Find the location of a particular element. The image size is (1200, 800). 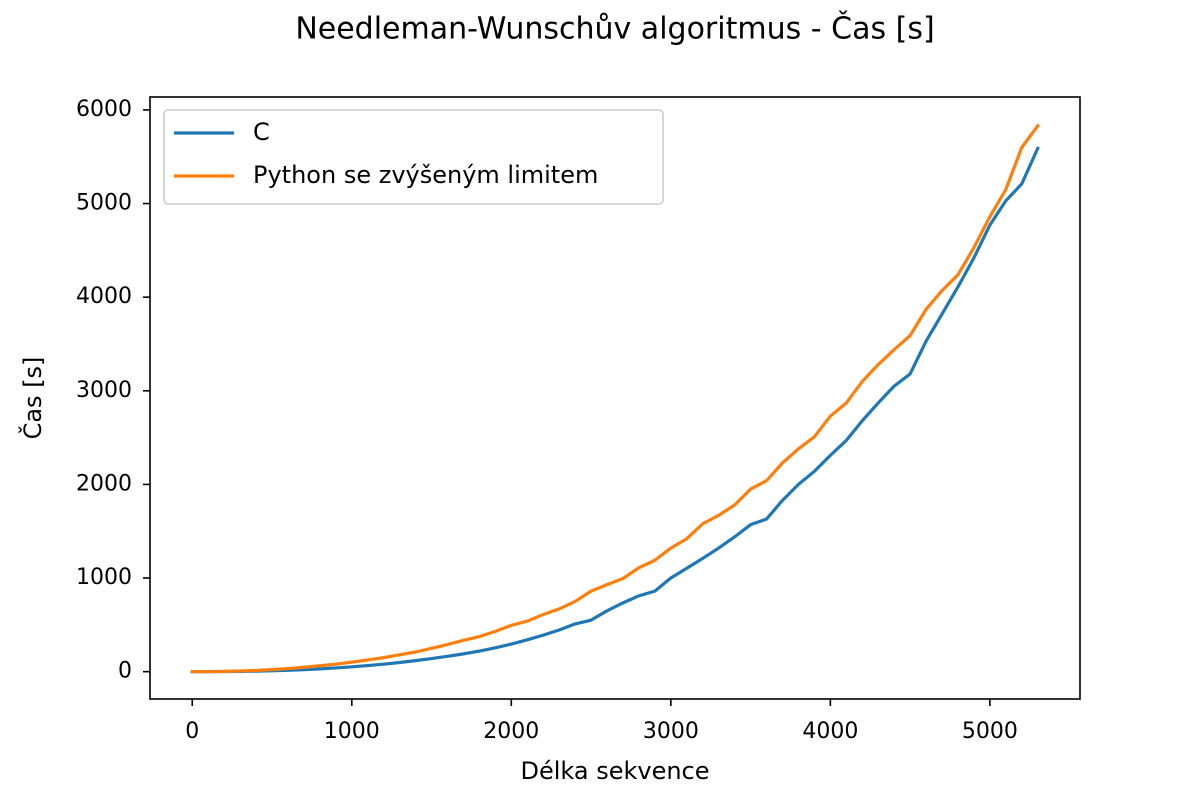

chart-title: Needleman-Wunschův algoritmus - Čas [s] is located at coordinates (614, 28).